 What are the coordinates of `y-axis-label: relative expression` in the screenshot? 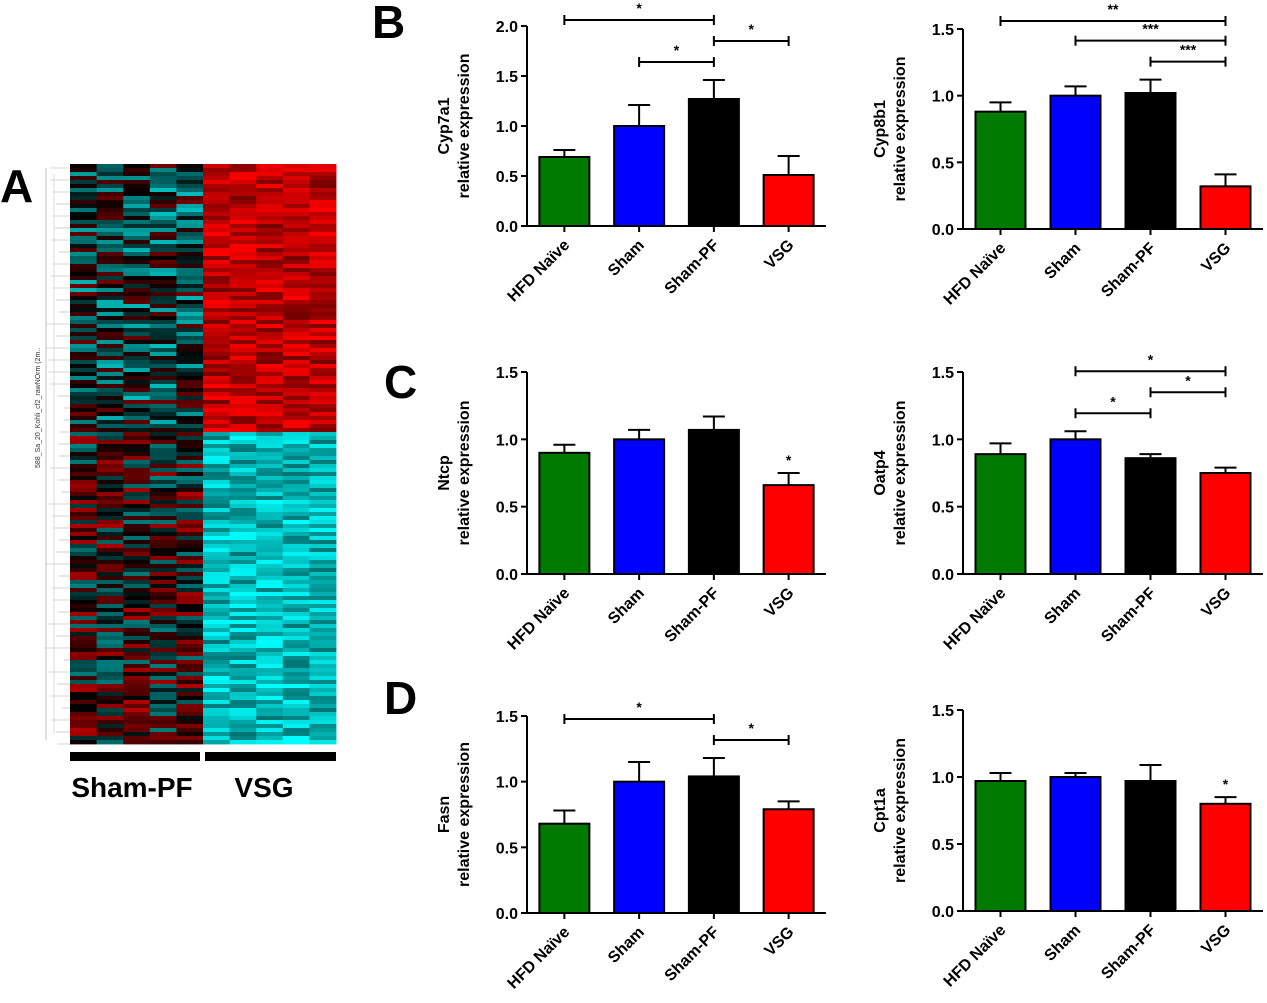 It's located at (464, 126).